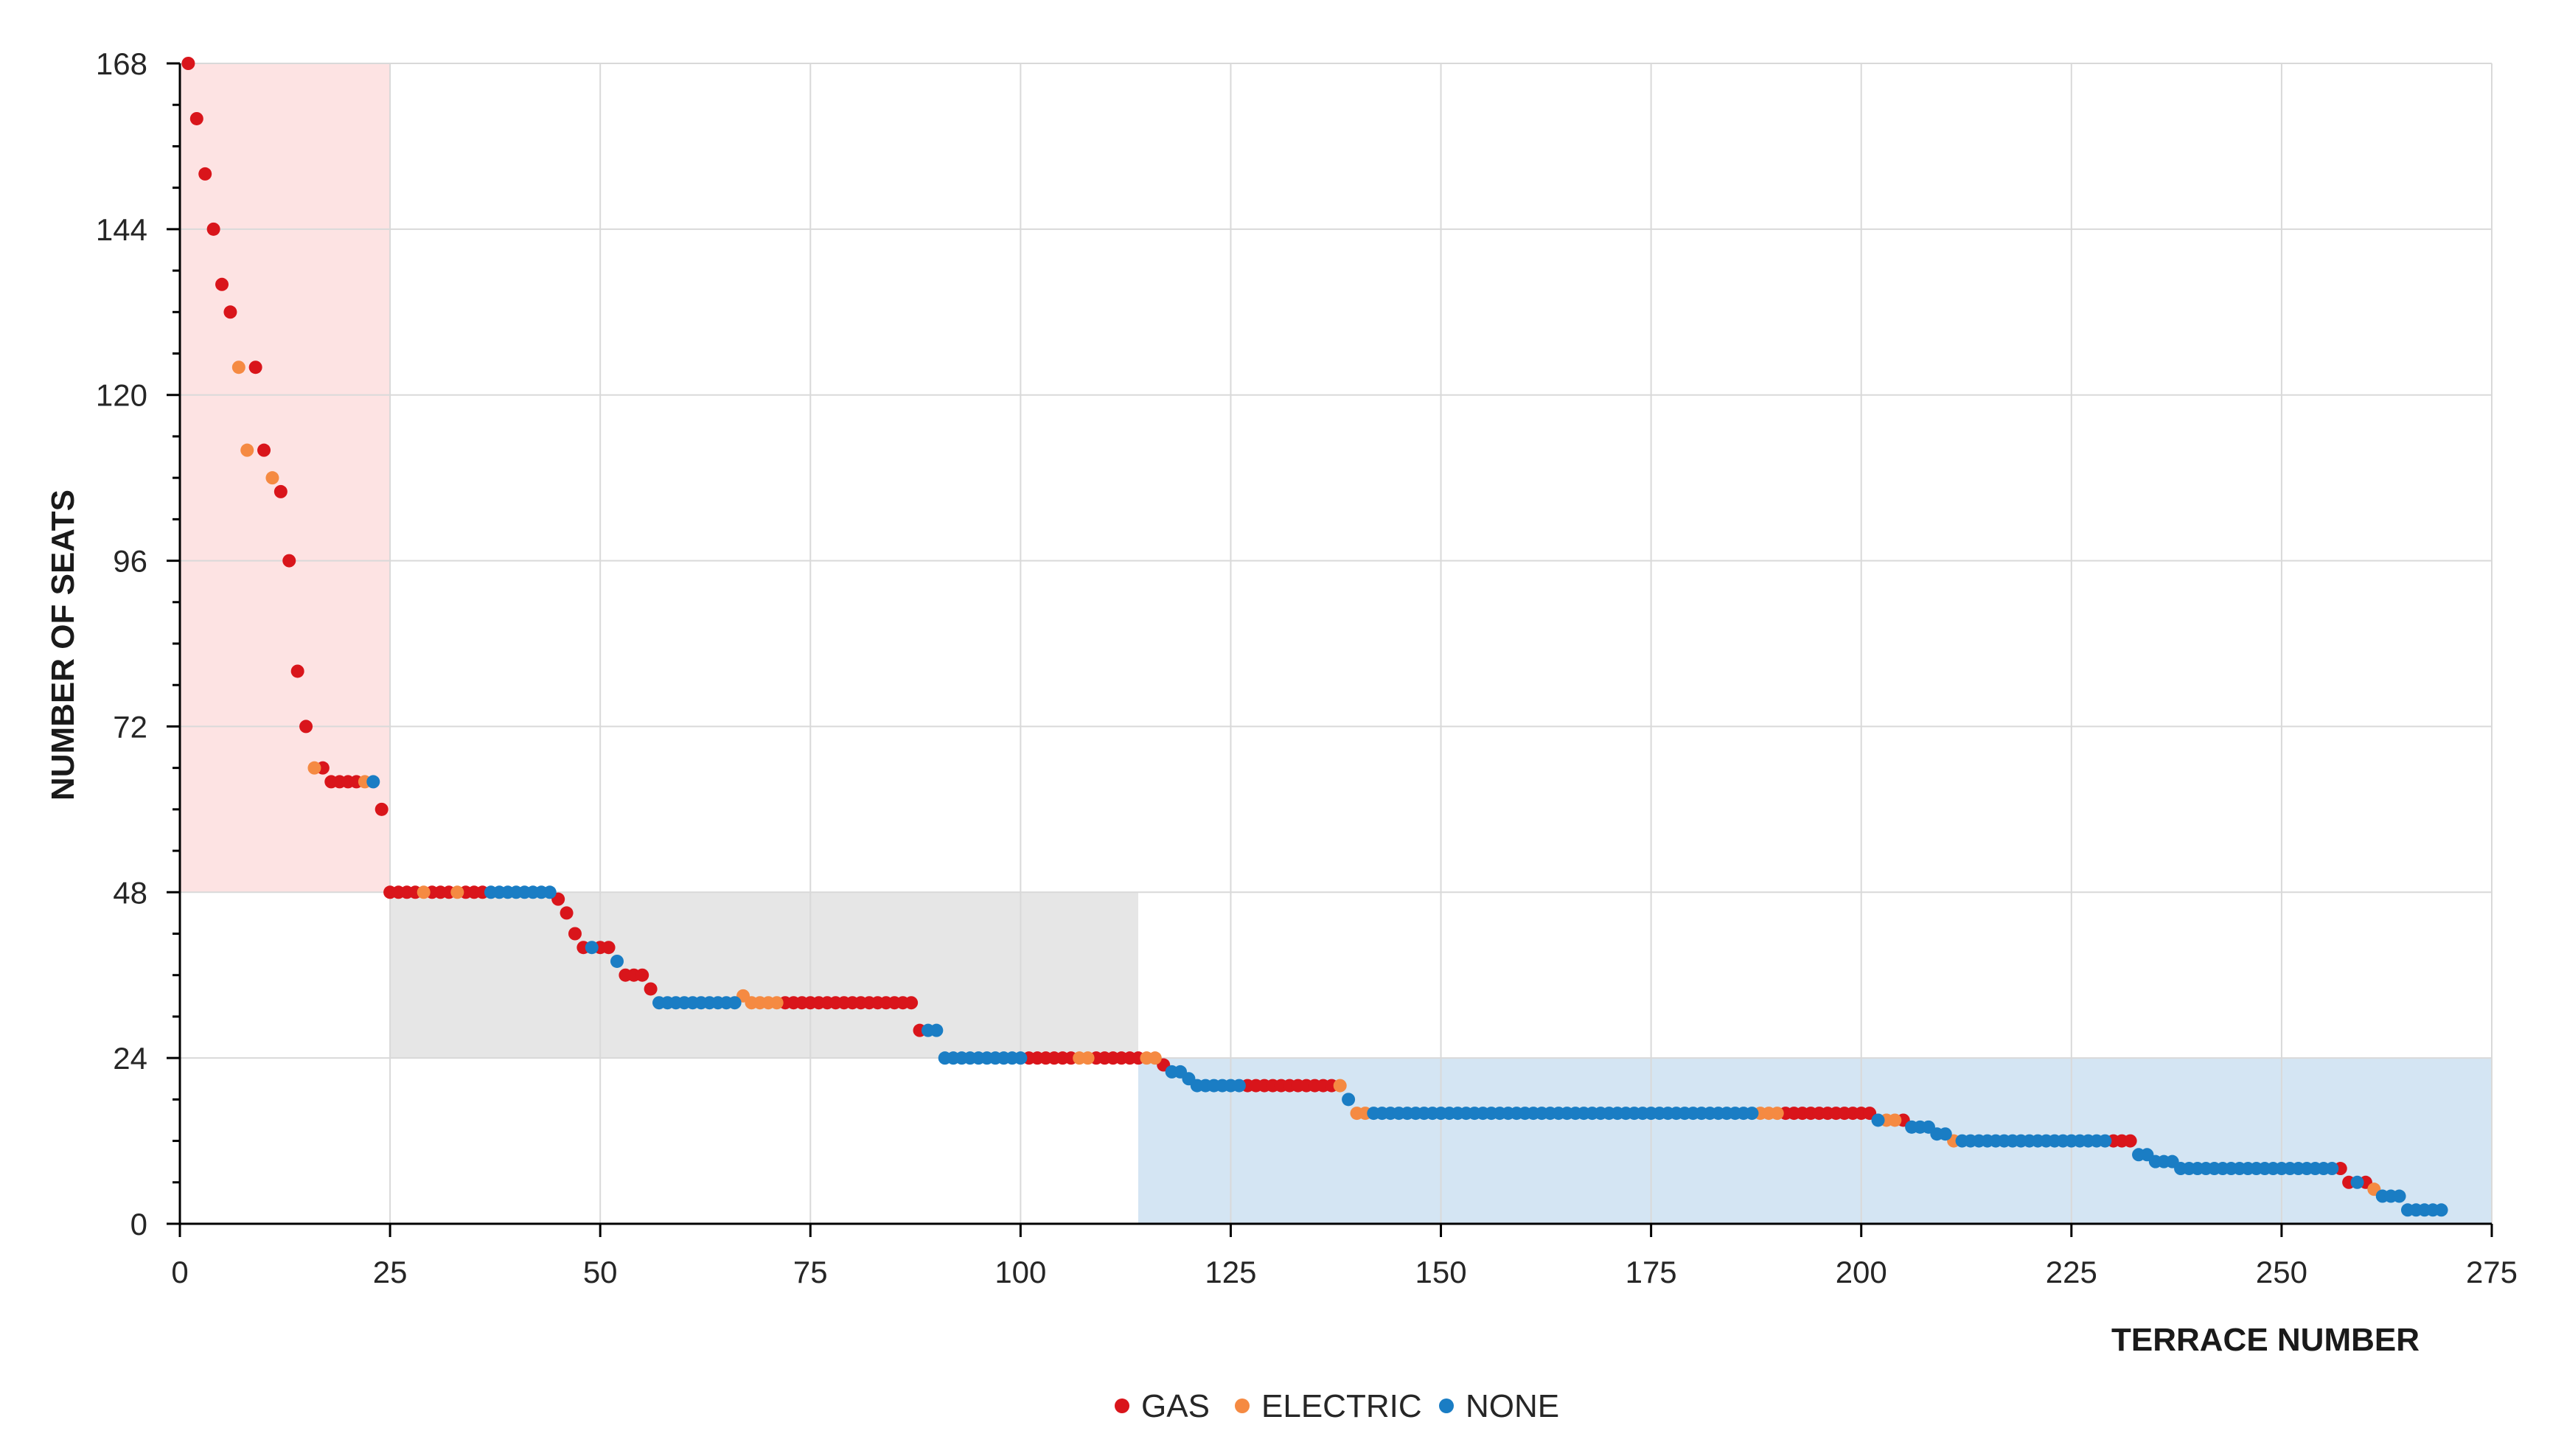  Describe the element at coordinates (2281, 1272) in the screenshot. I see `x-tick-label: 250` at that location.